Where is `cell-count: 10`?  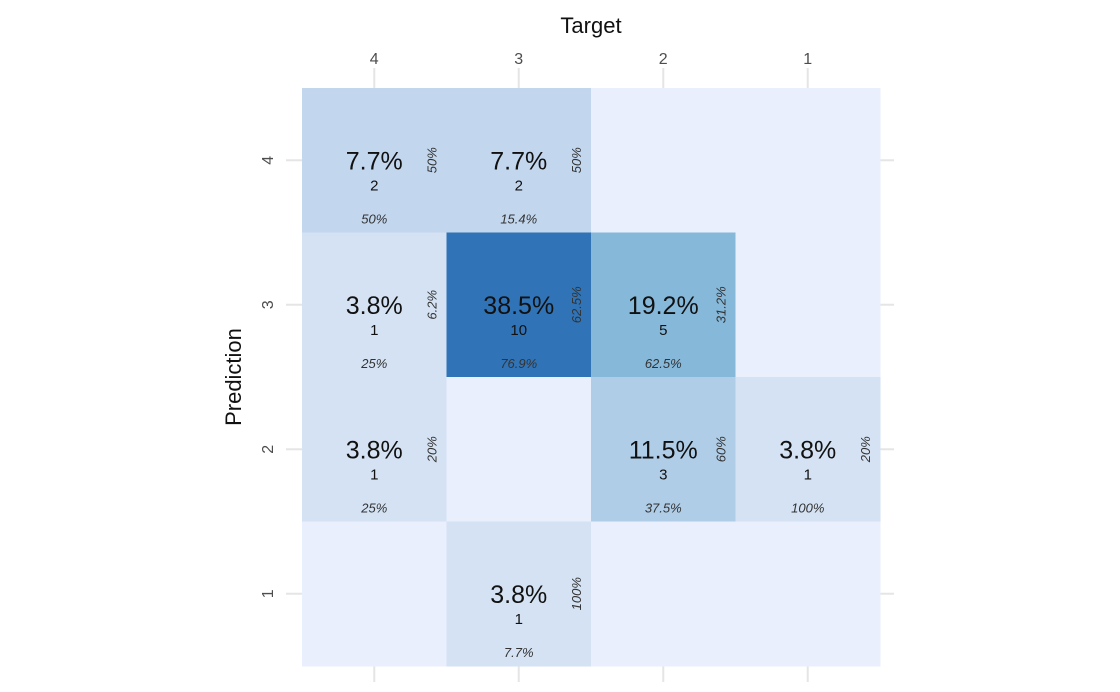
cell-count: 10 is located at coordinates (518, 330).